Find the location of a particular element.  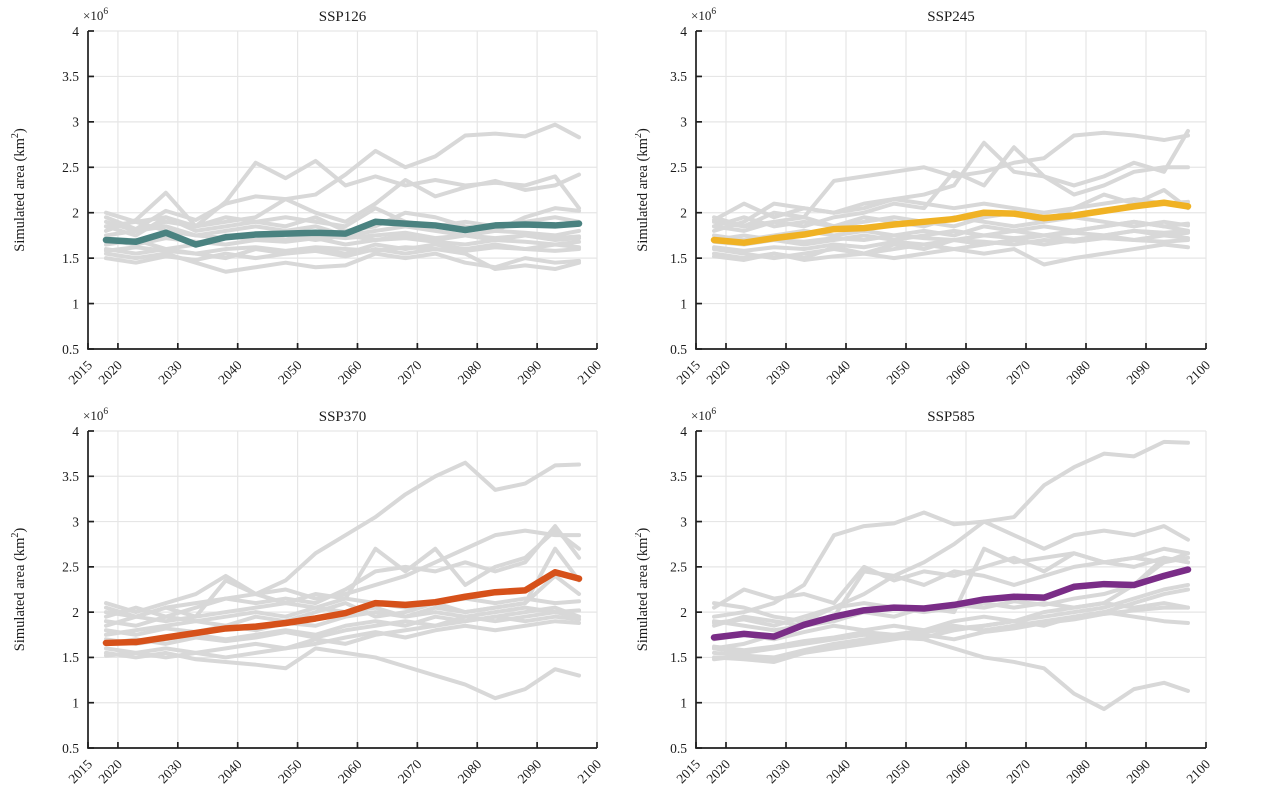

panel-title: SSP245 is located at coordinates (951, 17).